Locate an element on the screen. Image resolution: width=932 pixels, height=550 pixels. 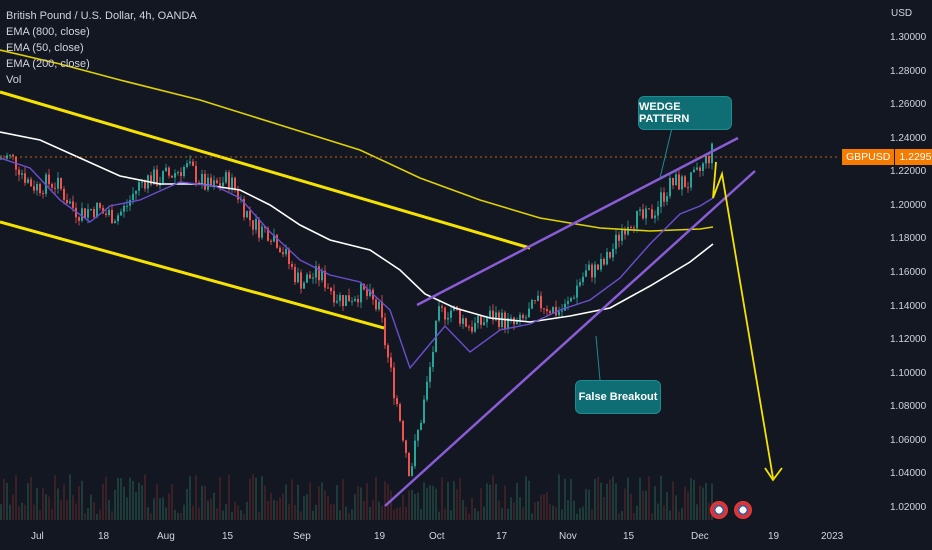
time-tick-label: 18 is located at coordinates (104, 536).